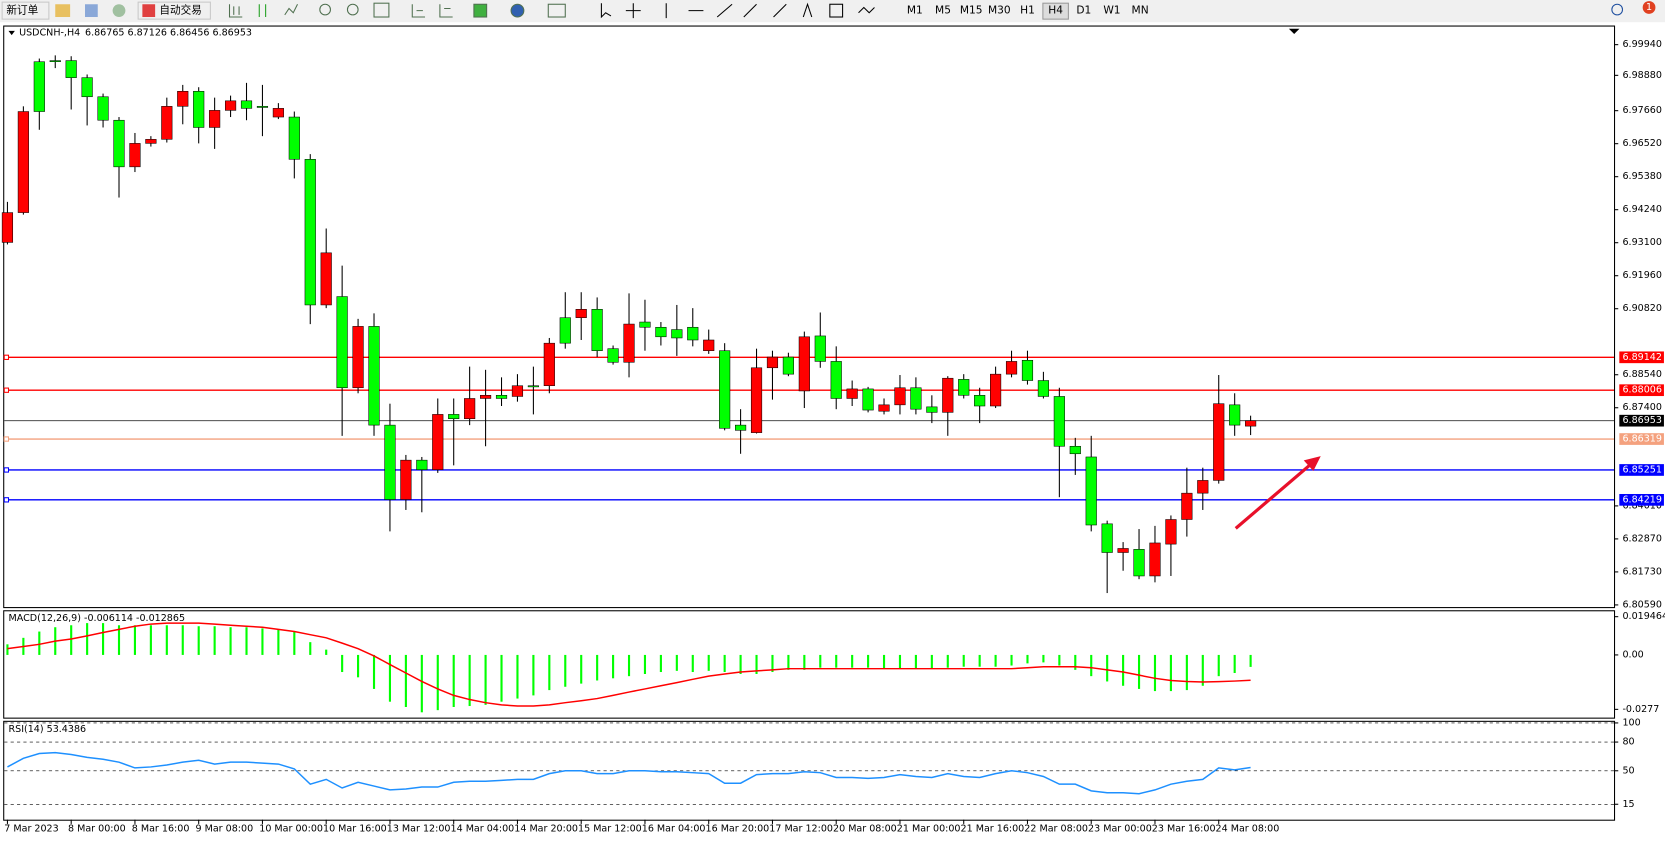 The width and height of the screenshot is (1665, 842). What do you see at coordinates (1641, 407) in the screenshot?
I see `y-tick-label: 6.87400` at bounding box center [1641, 407].